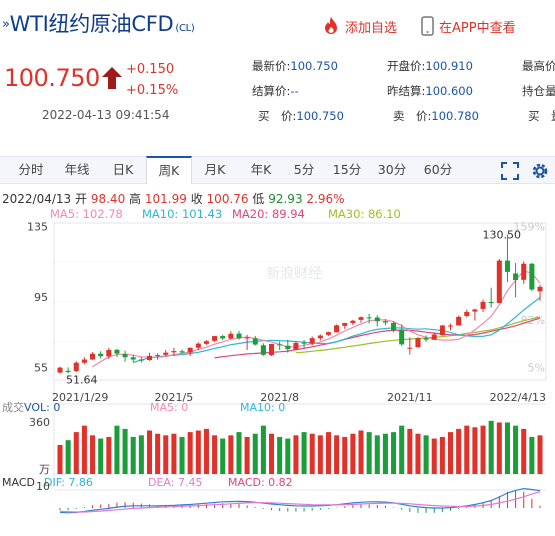 The width and height of the screenshot is (555, 536). What do you see at coordinates (169, 407) in the screenshot?
I see `volume-ma5-legend: MA5: 0` at bounding box center [169, 407].